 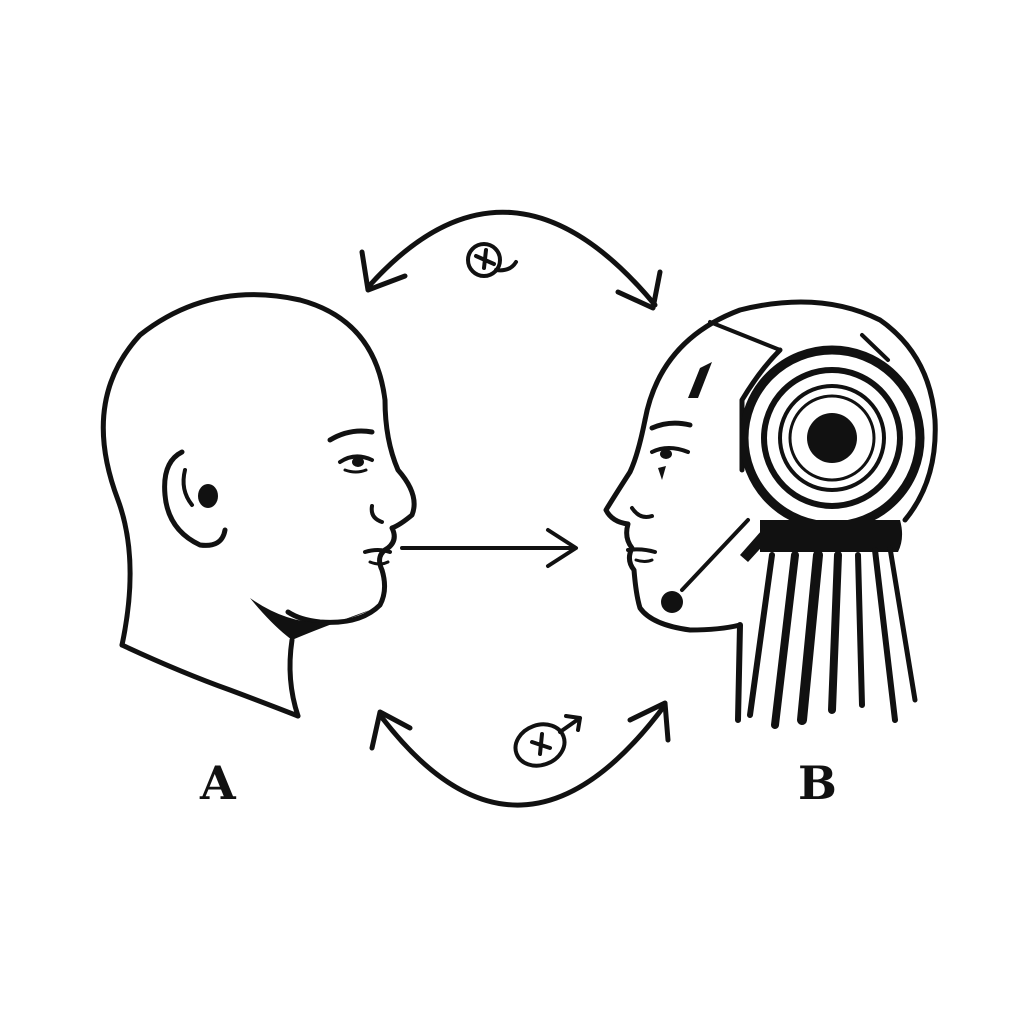 I want to click on human-head-icon, so click(x=258, y=505).